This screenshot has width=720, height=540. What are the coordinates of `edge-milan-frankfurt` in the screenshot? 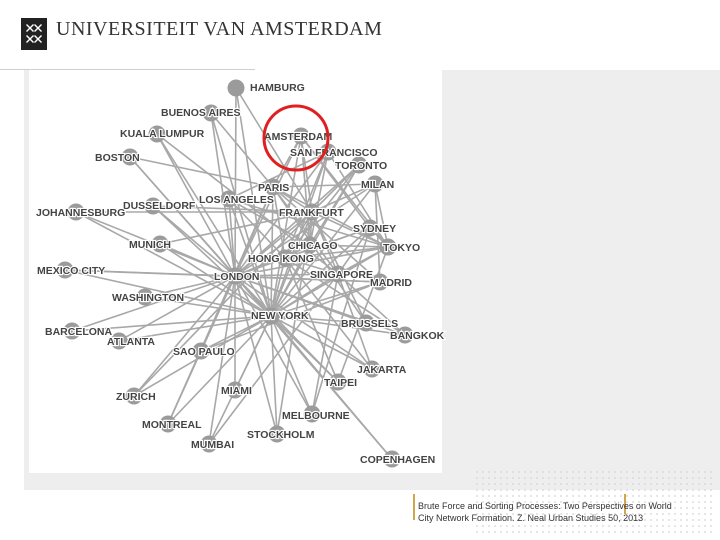 It's located at (343, 198).